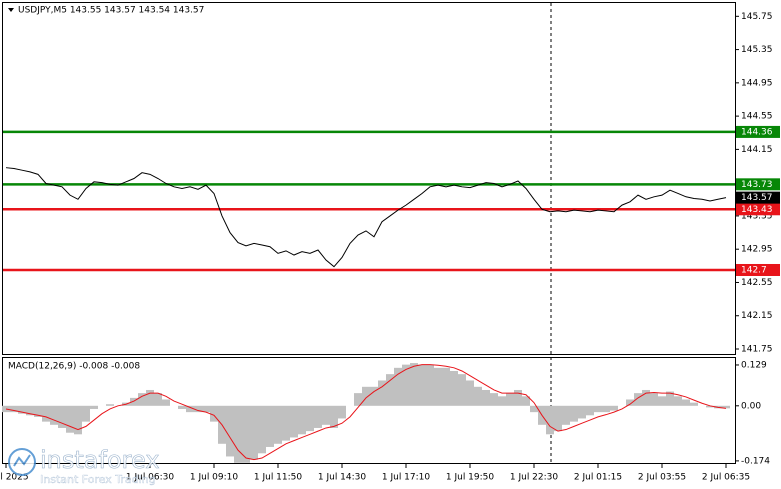 The height and width of the screenshot is (489, 781). What do you see at coordinates (278, 478) in the screenshot?
I see `x-tick-label: 1 Jul 11:50` at bounding box center [278, 478].